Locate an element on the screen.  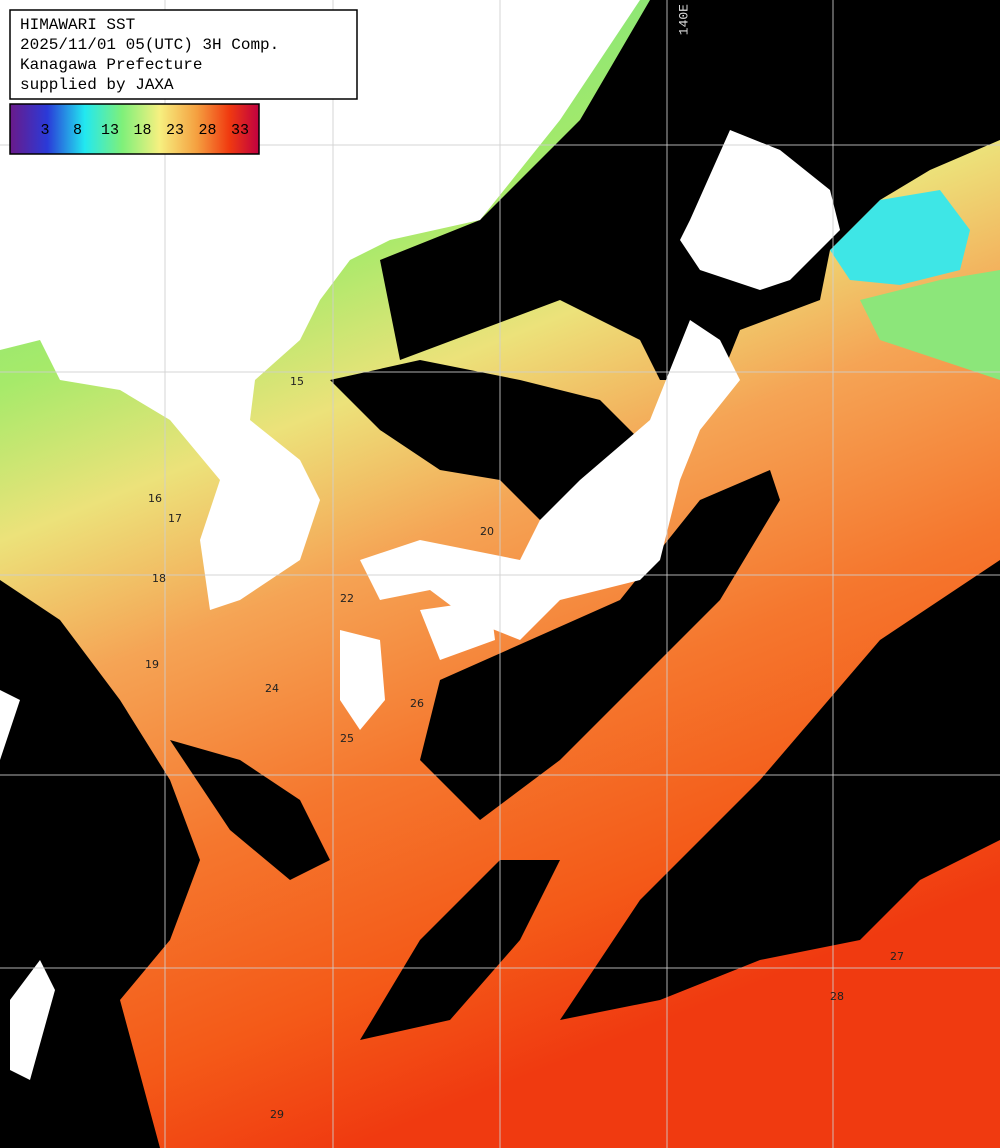
colorbar-ramp is located at coordinates (134, 129).